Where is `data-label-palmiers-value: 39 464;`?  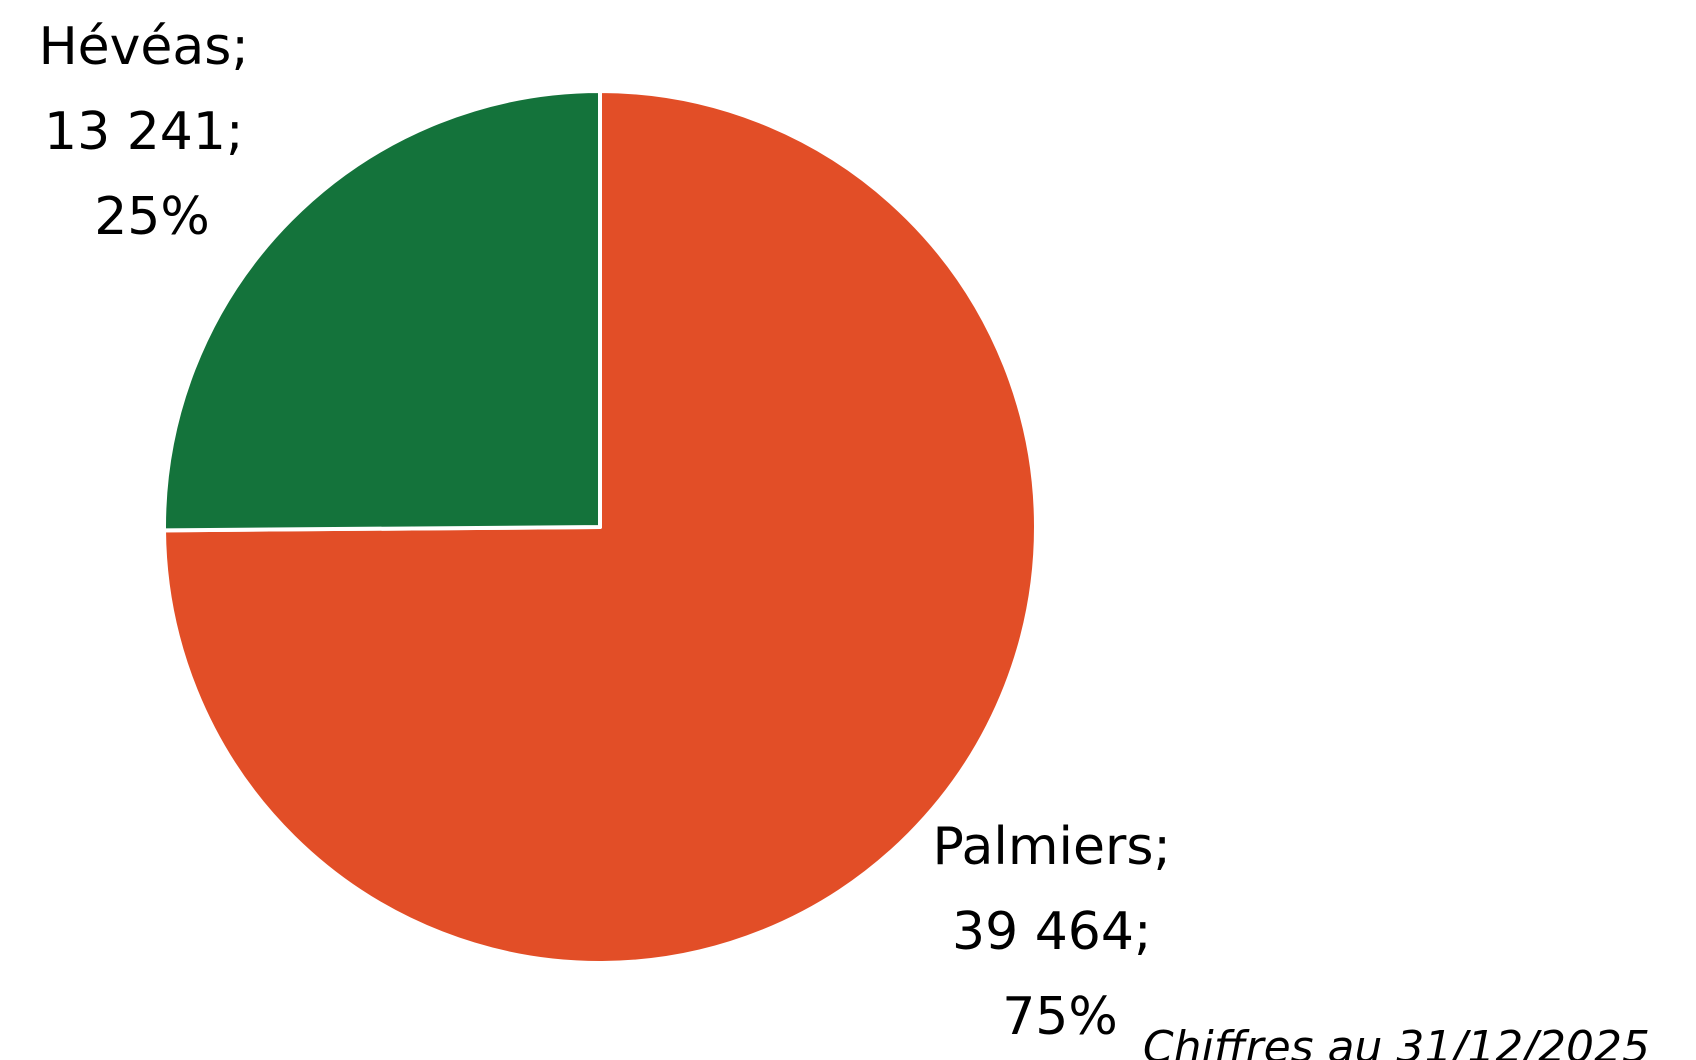
data-label-palmiers-value: 39 464; is located at coordinates (1051, 932).